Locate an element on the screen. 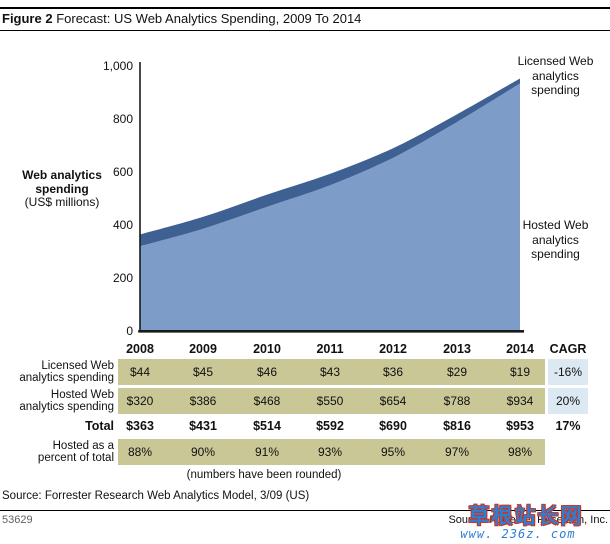 This screenshot has width=610, height=544. table-cell-licensed: $45 is located at coordinates (203, 372).